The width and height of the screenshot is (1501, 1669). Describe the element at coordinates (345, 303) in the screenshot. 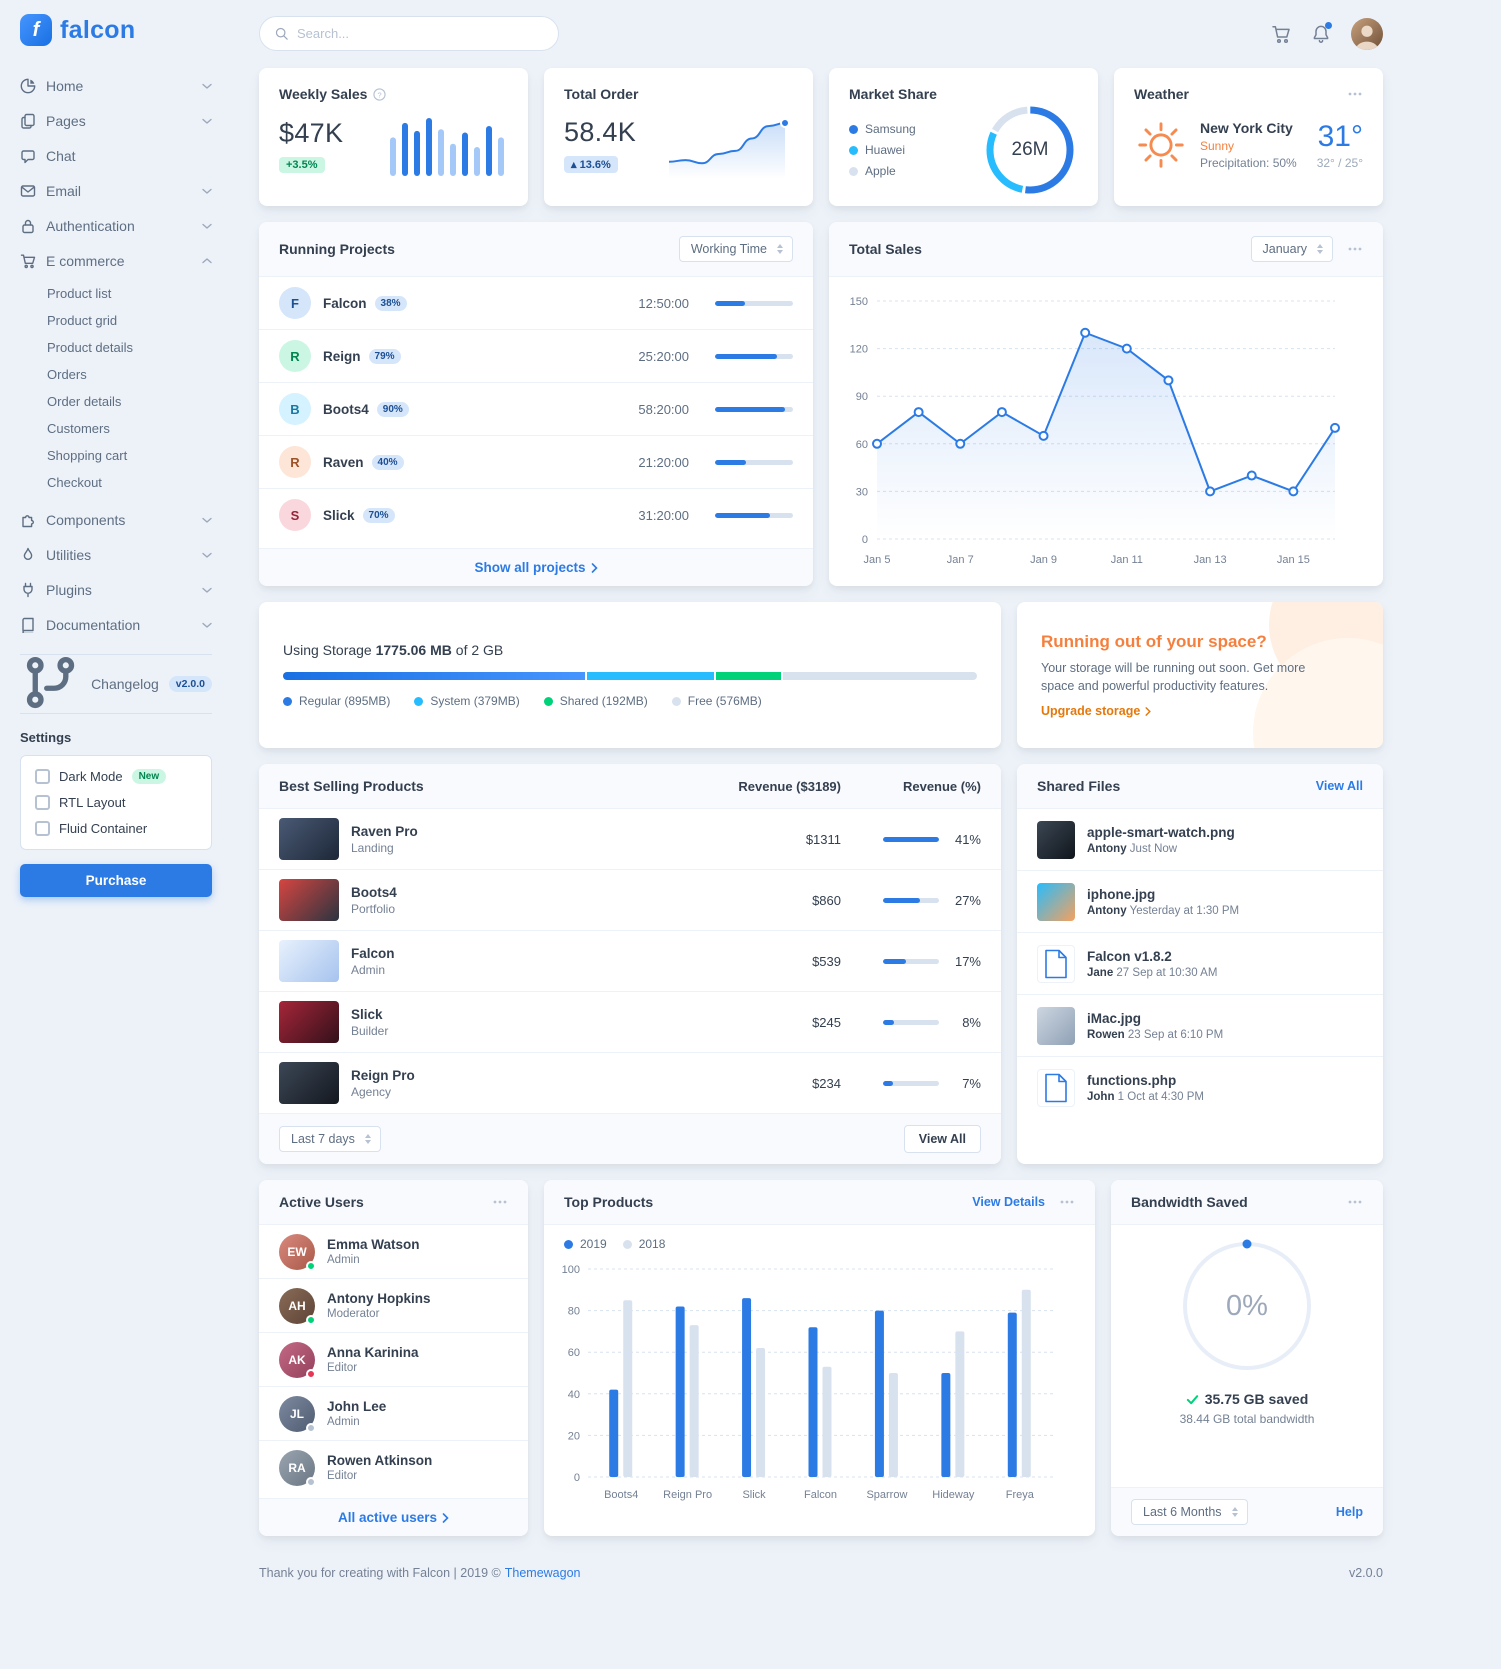

I see `project-name-text: Falcon` at that location.